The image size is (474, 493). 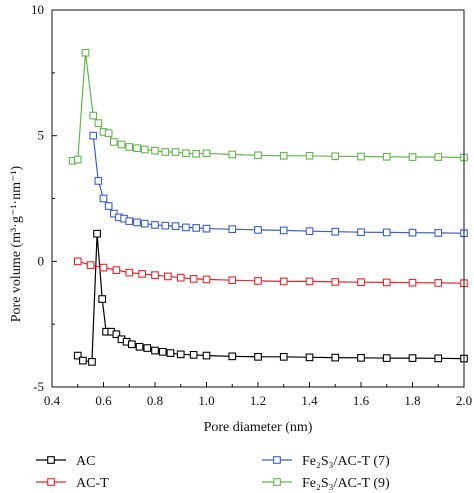 I want to click on y-tick-label: -5, so click(x=38, y=386).